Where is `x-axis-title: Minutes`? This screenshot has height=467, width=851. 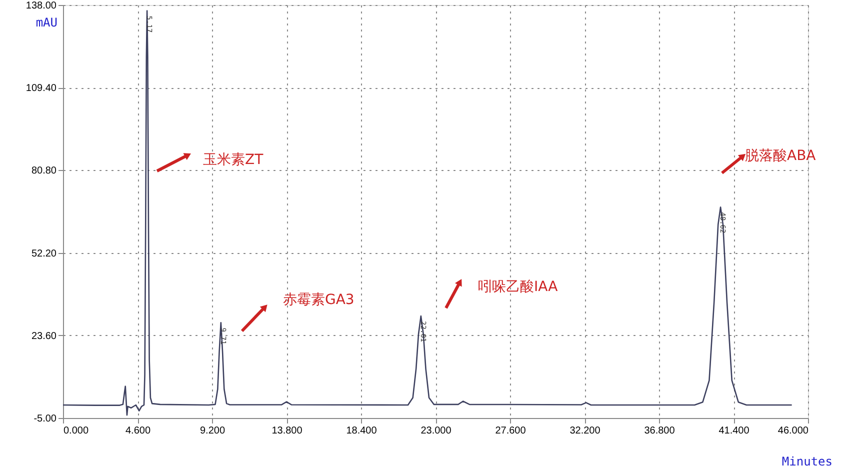 x-axis-title: Minutes is located at coordinates (807, 460).